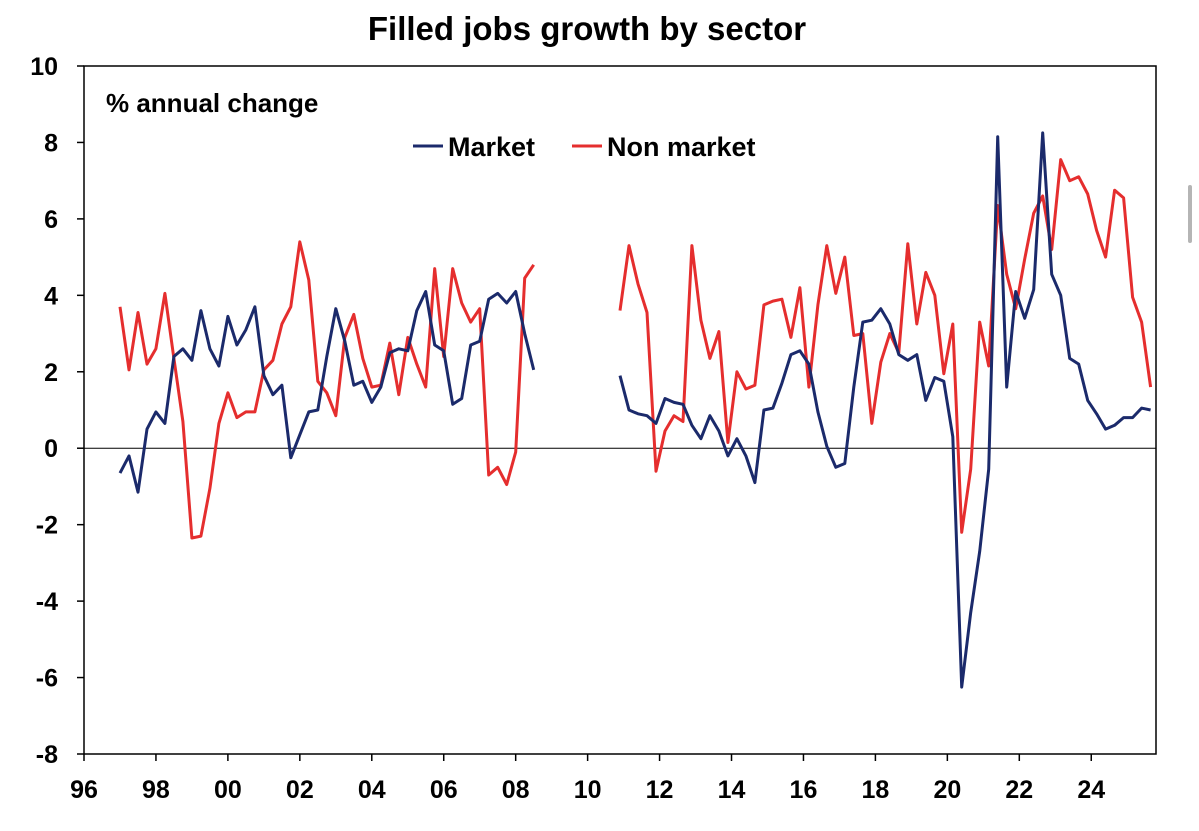  Describe the element at coordinates (47, 679) in the screenshot. I see `y-tick-label: -6` at that location.